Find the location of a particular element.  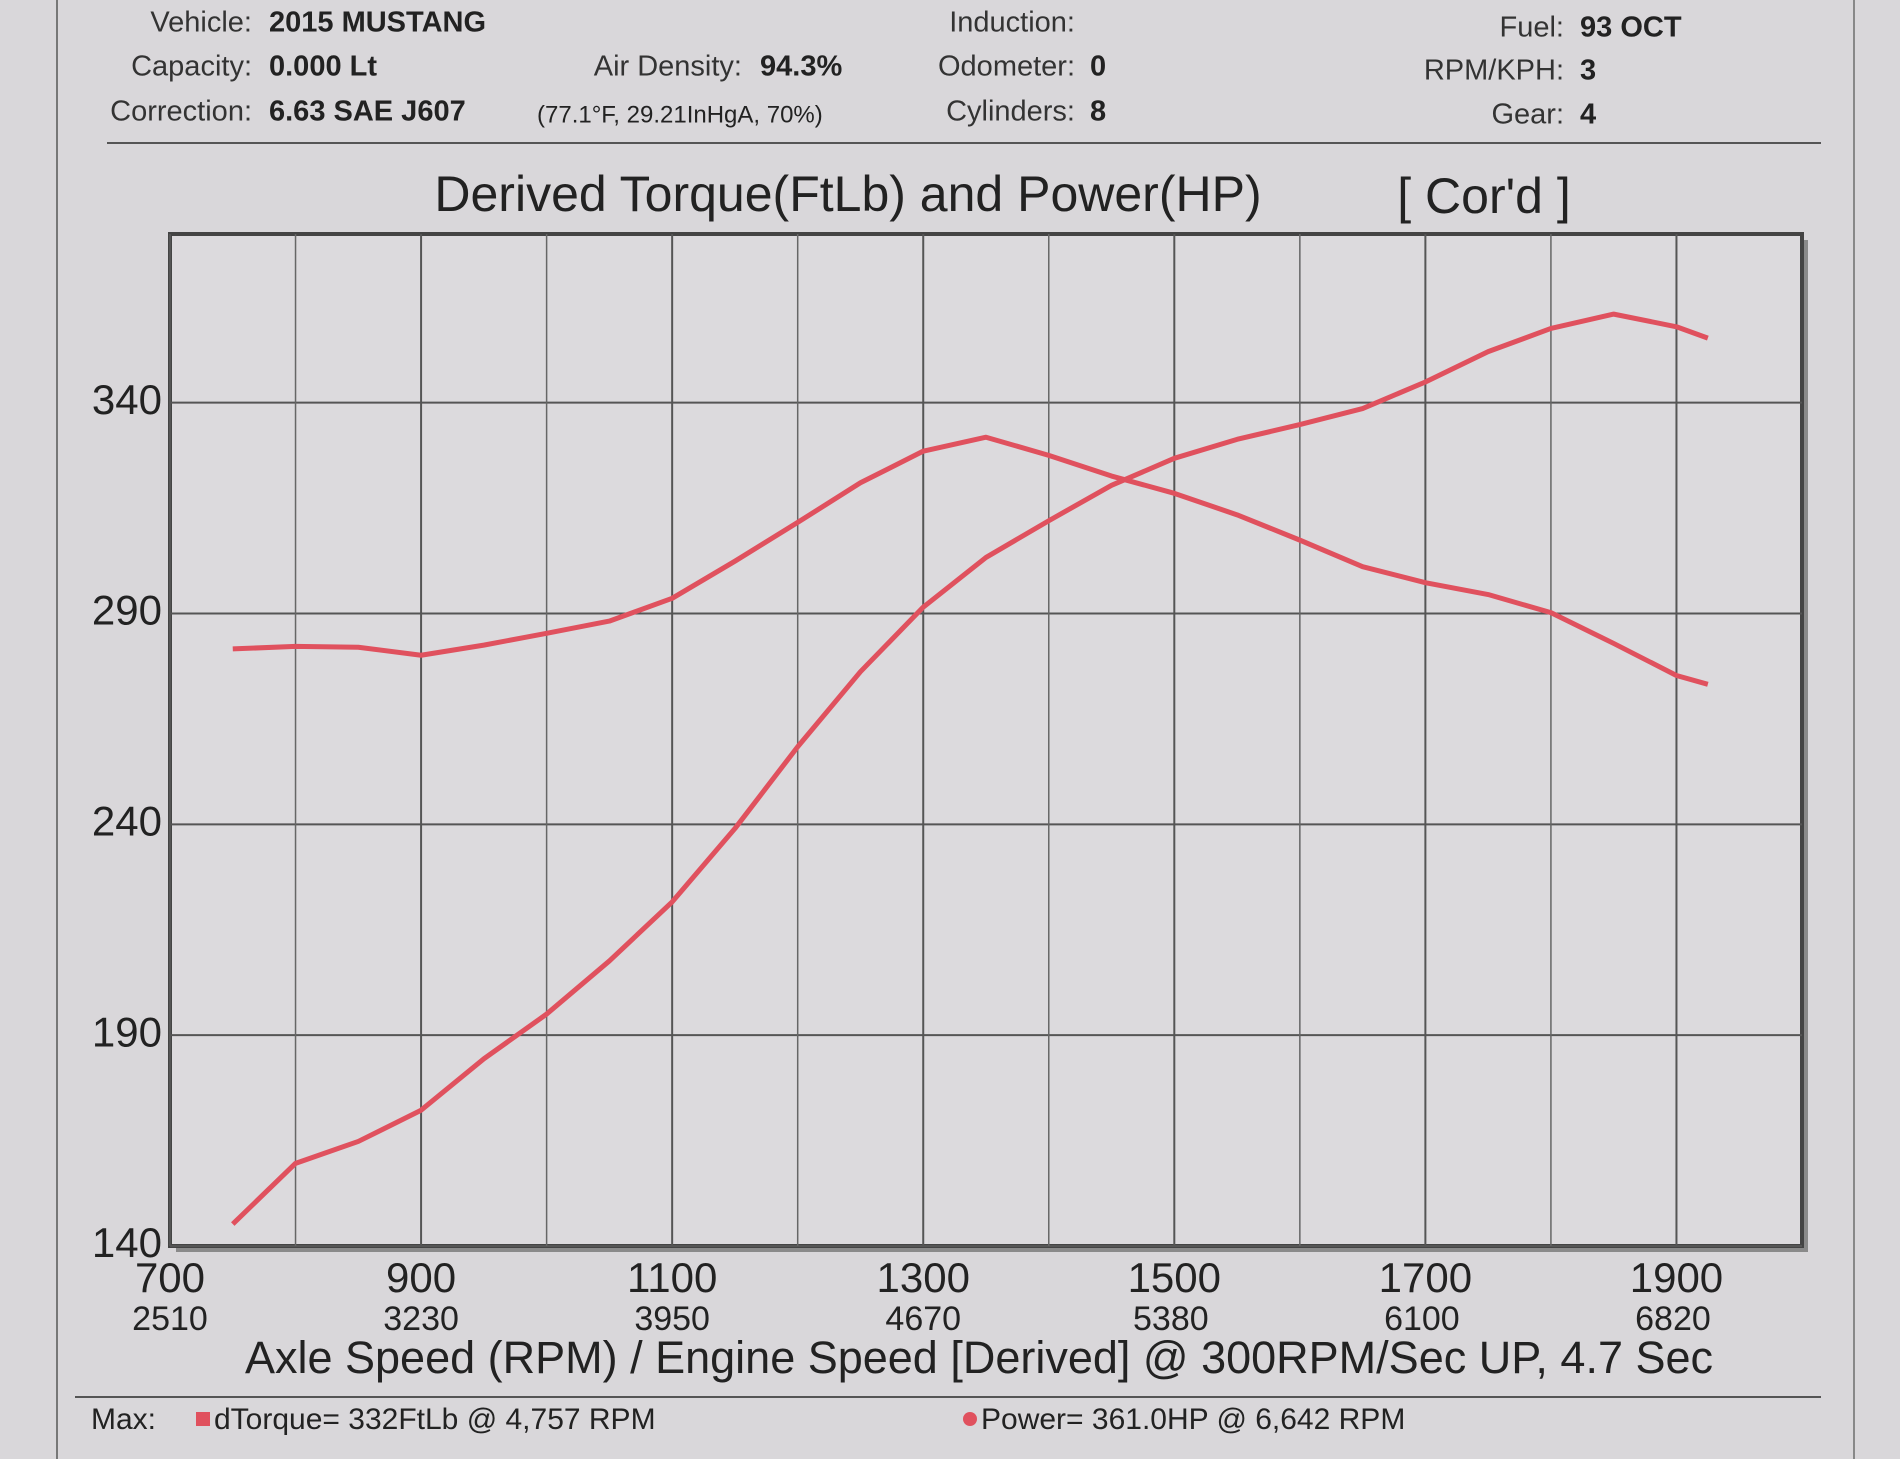

legend-prefix: Max: is located at coordinates (123, 1419).